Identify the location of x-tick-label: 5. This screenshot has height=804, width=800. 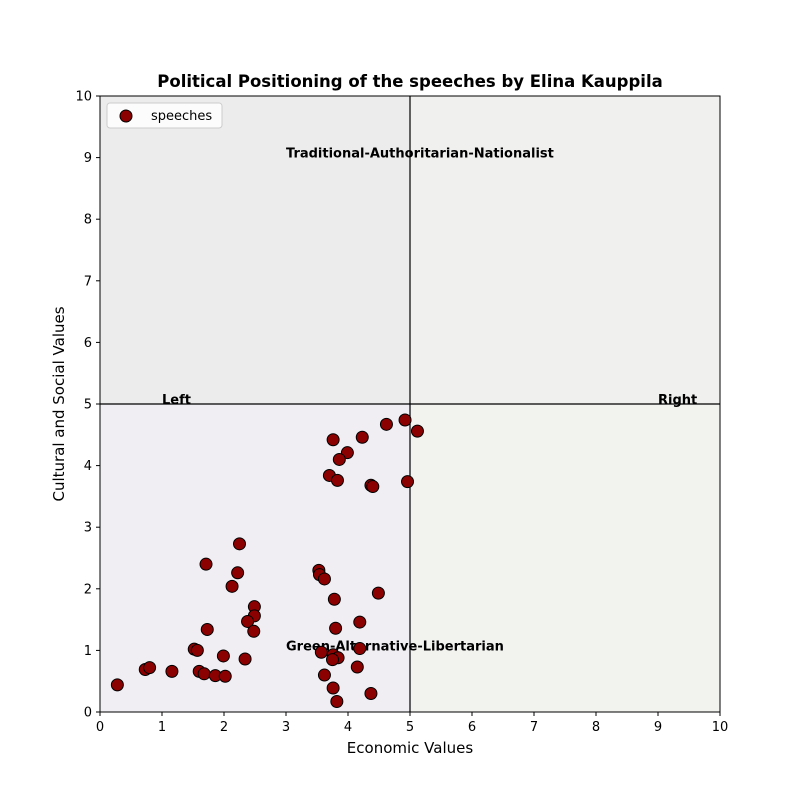
(410, 727).